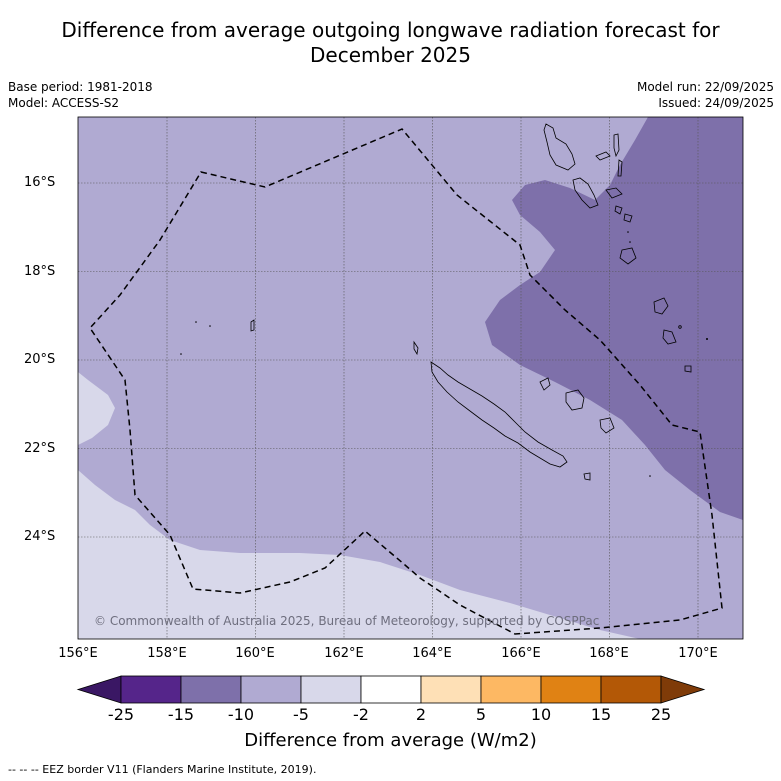 The height and width of the screenshot is (781, 781). I want to click on epi-island, so click(618, 210).